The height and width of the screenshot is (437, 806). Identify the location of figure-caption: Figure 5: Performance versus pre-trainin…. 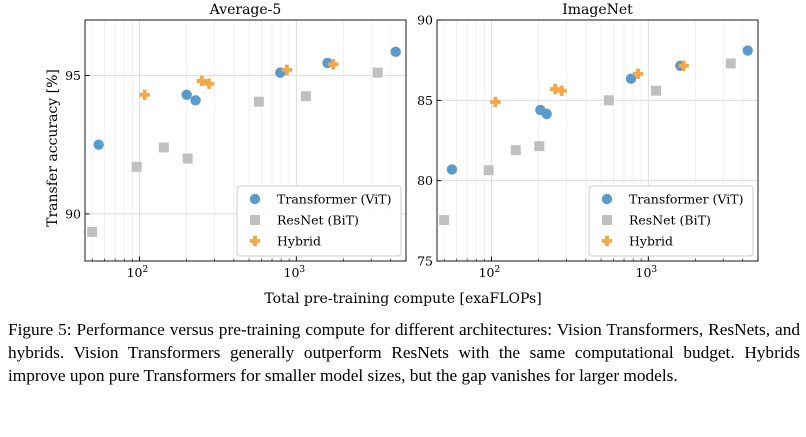
(404, 352).